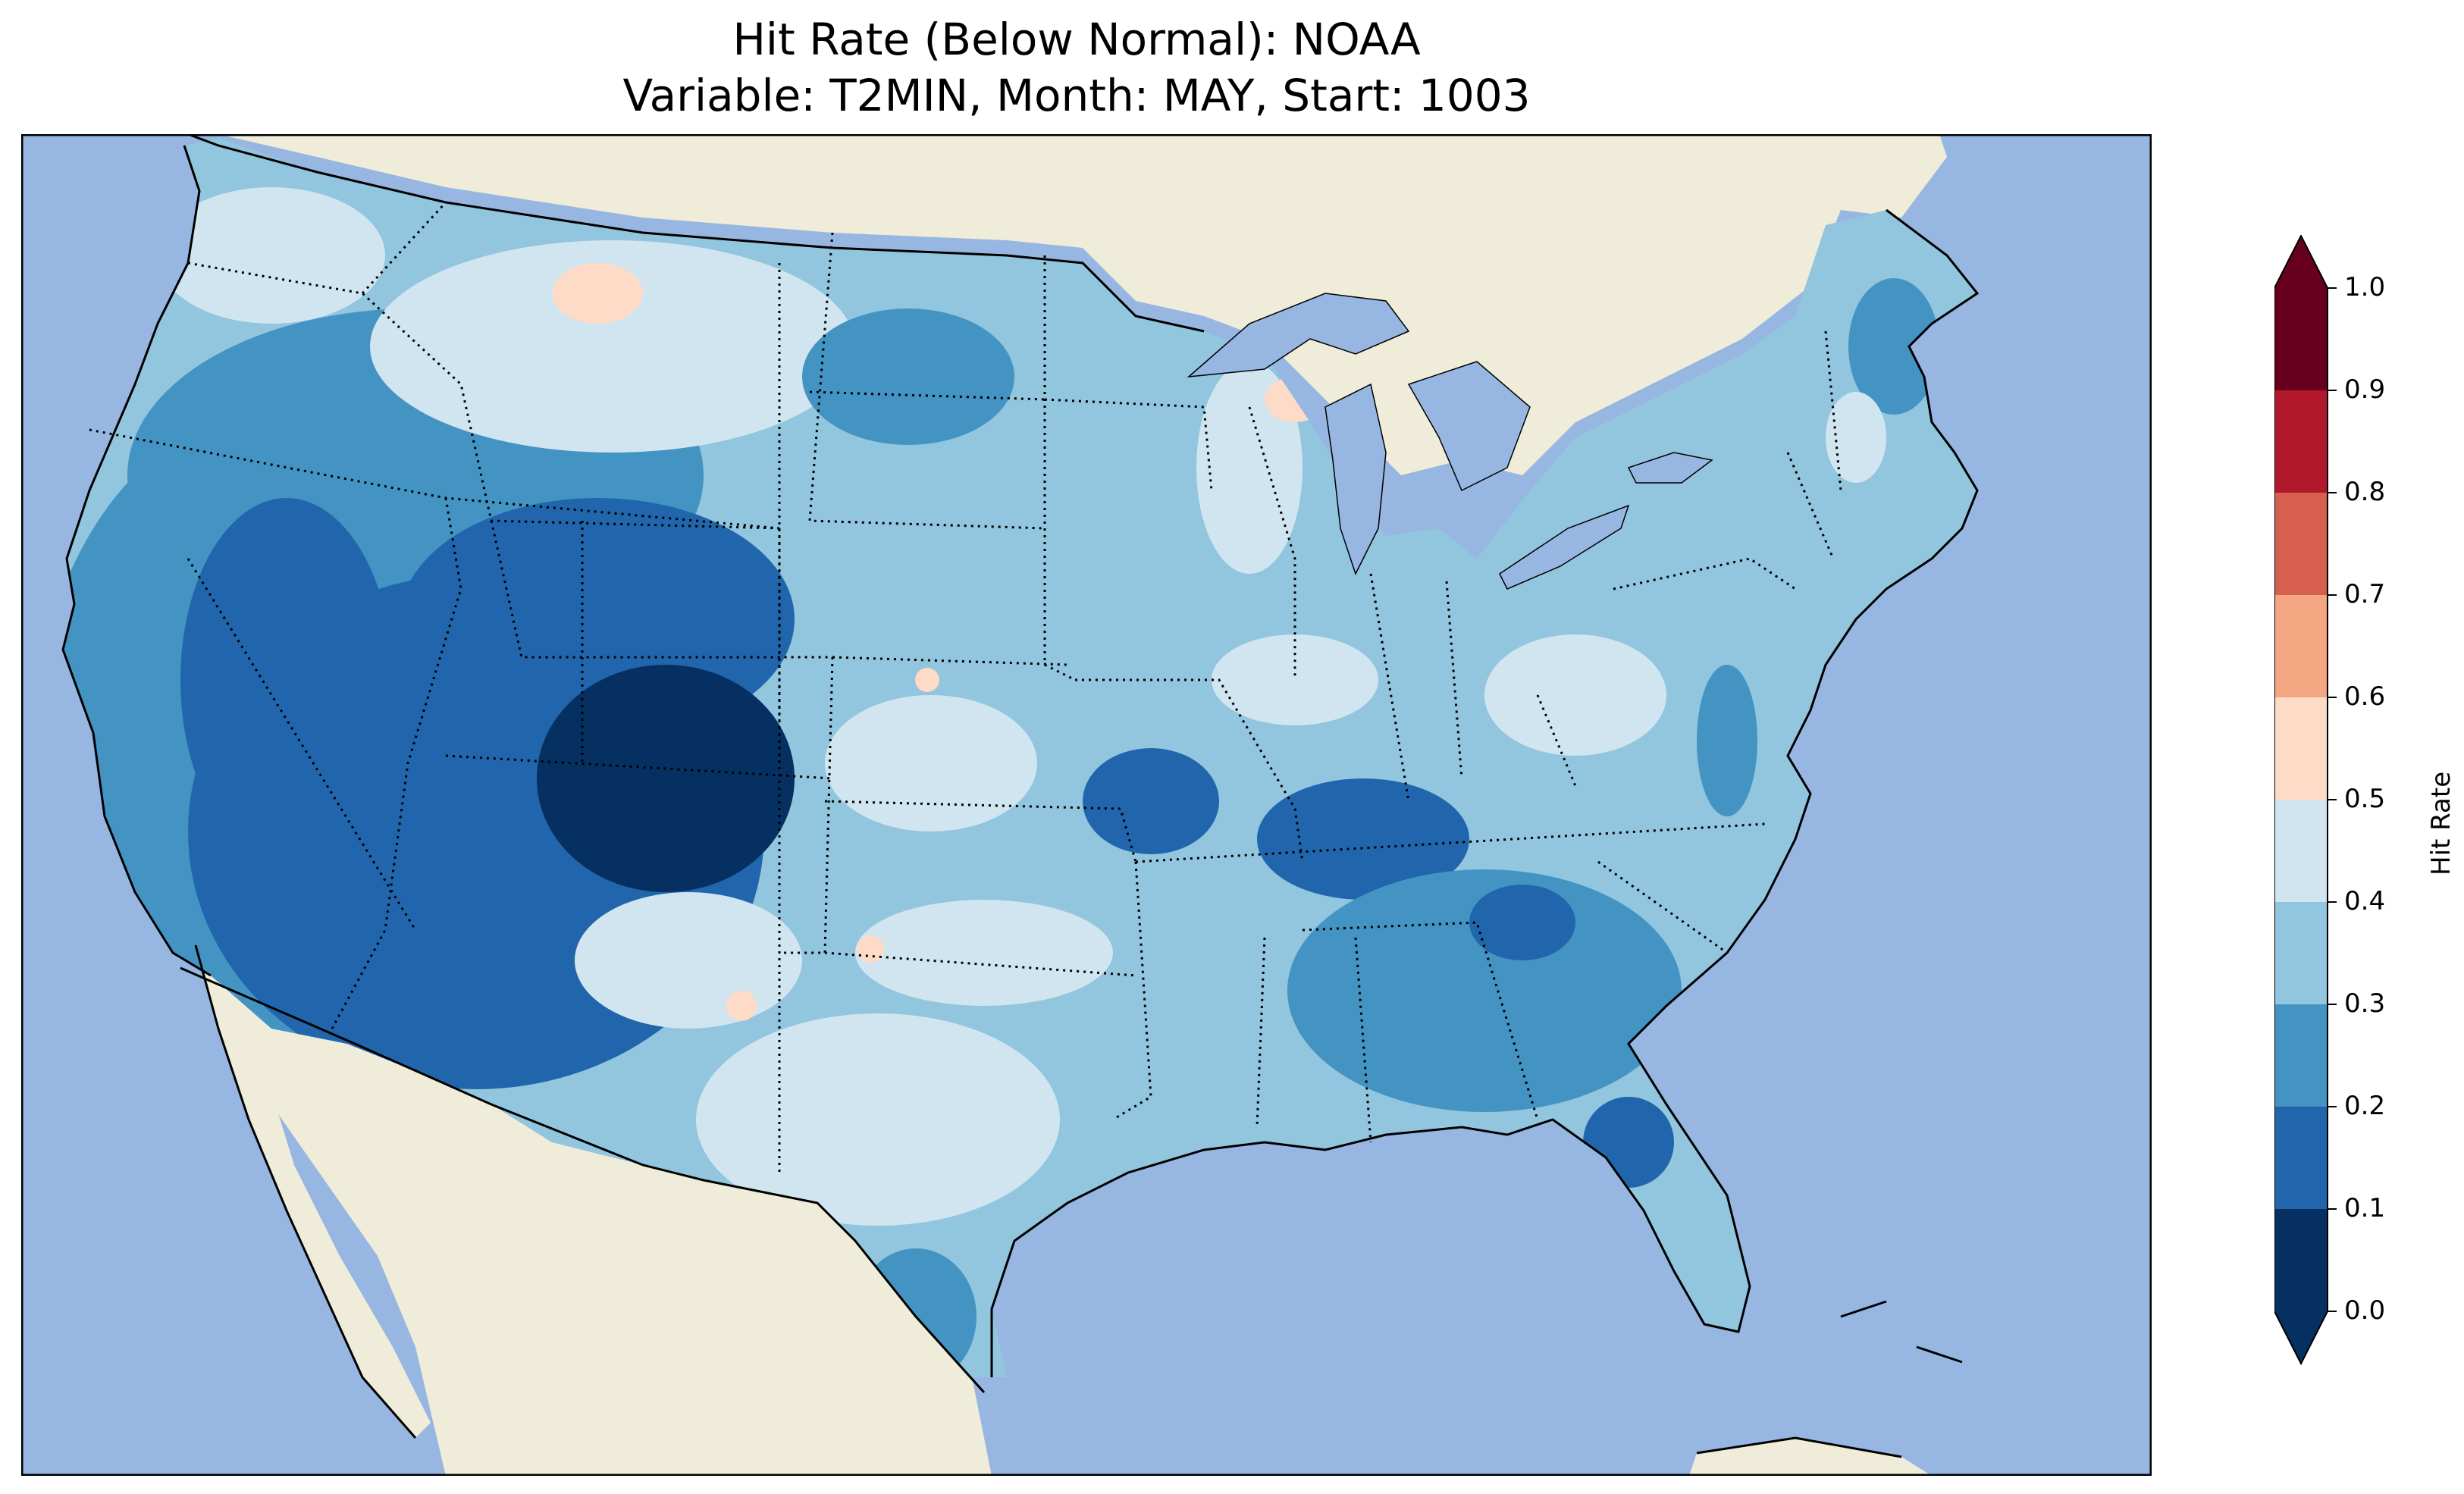  I want to click on patch-southeast, so click(1484, 990).